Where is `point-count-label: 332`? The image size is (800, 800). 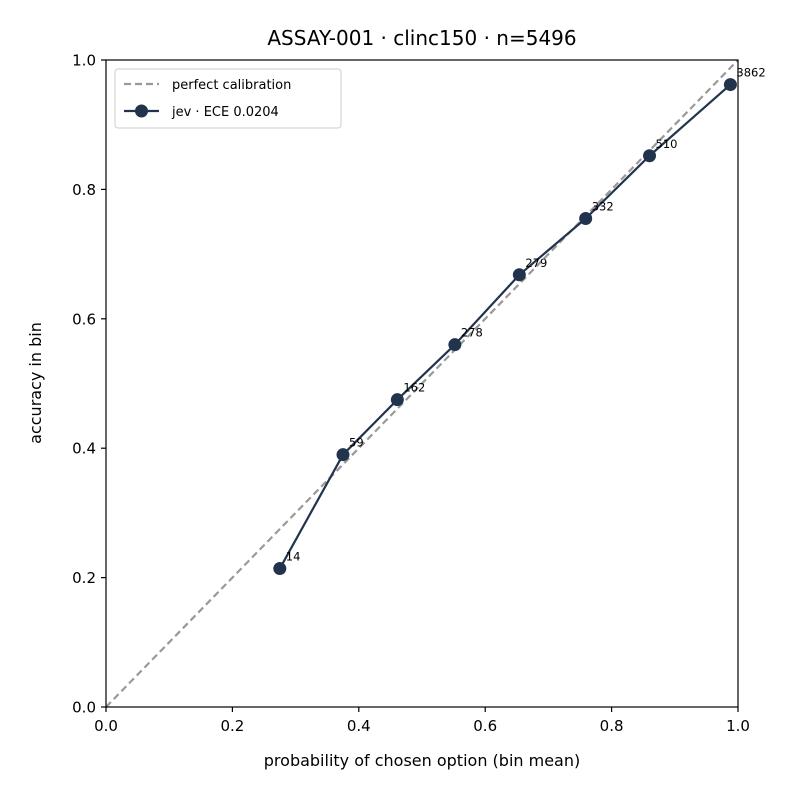 point-count-label: 332 is located at coordinates (603, 207).